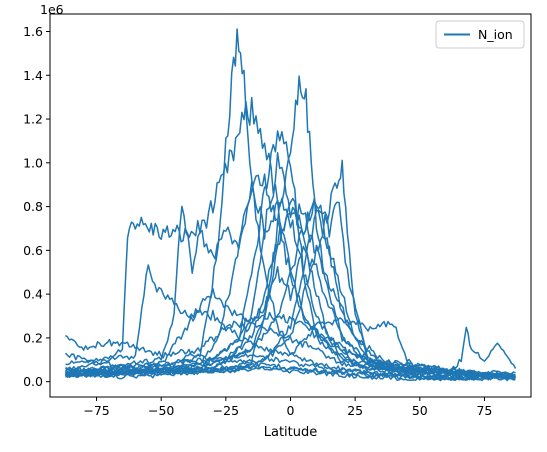 The height and width of the screenshot is (452, 547). I want to click on x-axis-ticks: −75 −50 −25 0 25 50 75, so click(287, 407).